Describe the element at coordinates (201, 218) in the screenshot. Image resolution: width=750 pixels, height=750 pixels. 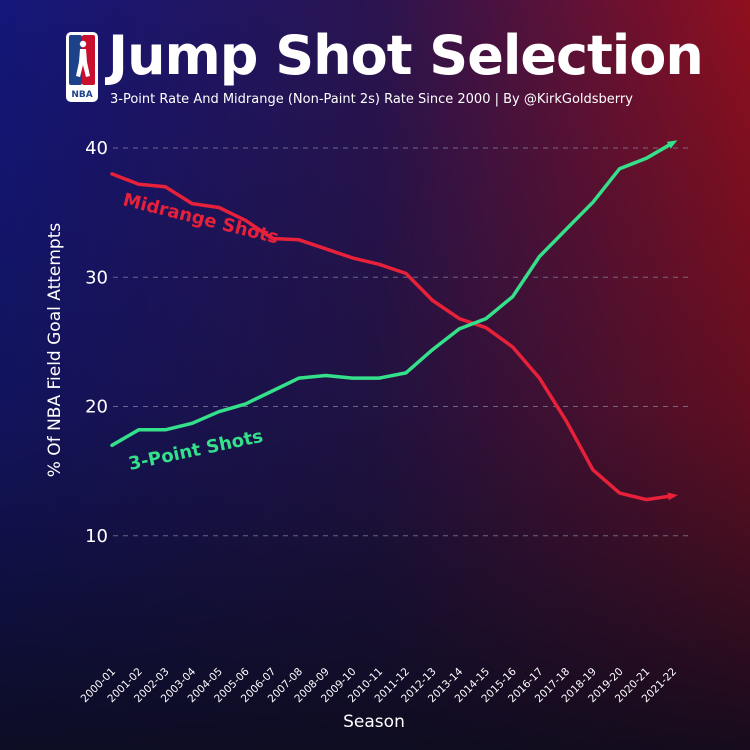
I see `series-label-midrange: Midrange Shots` at that location.